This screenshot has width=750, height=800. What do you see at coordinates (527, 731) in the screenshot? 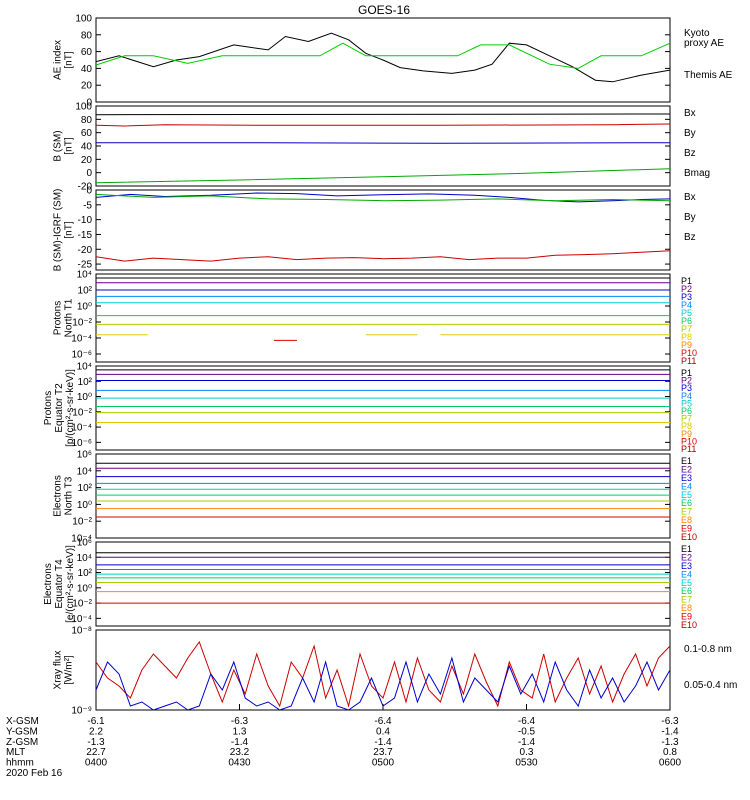
I see `x-axis-value: -0.5` at bounding box center [527, 731].